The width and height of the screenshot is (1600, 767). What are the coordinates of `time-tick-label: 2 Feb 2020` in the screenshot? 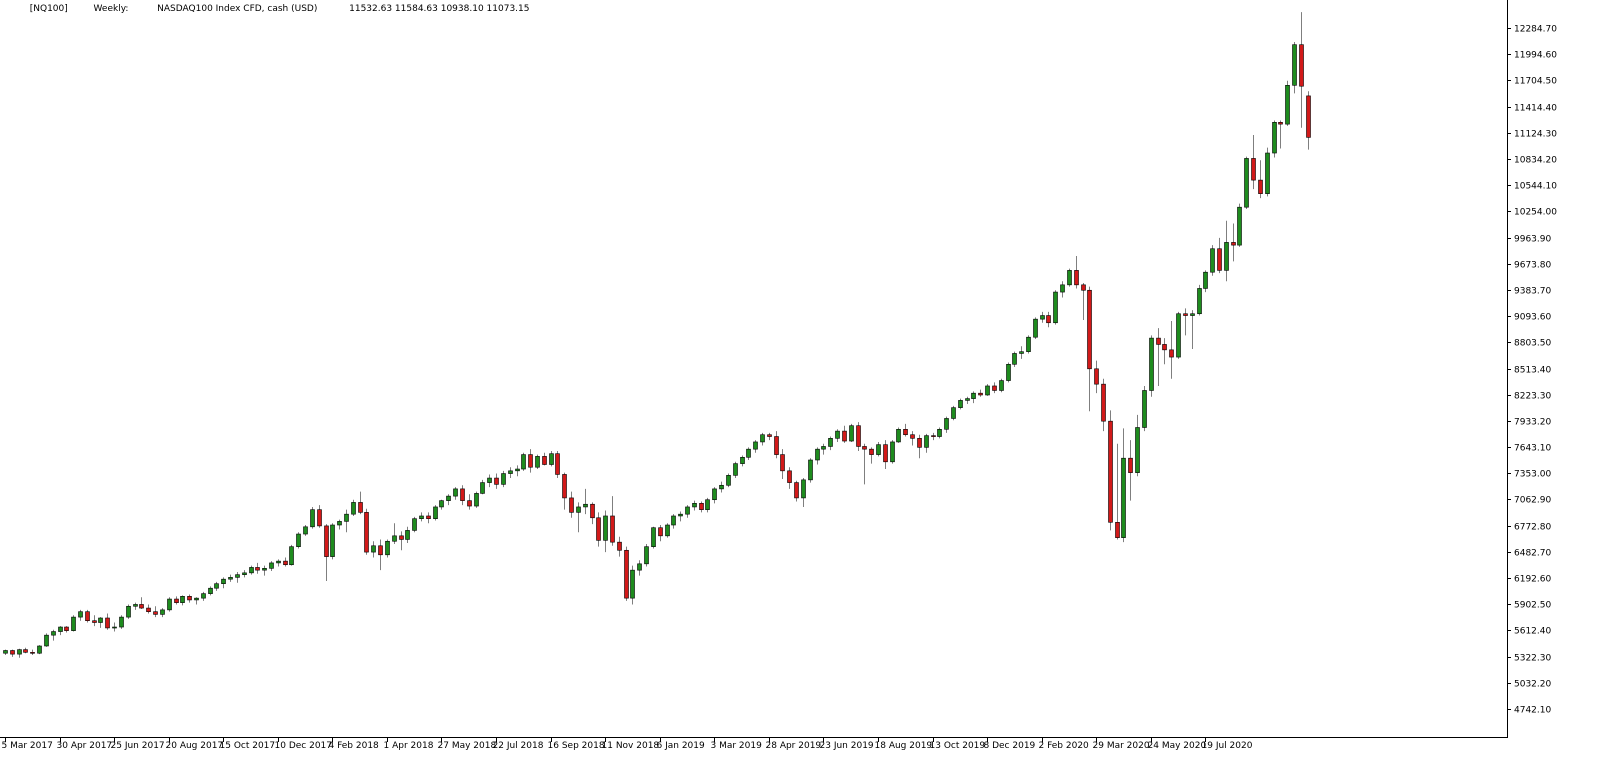 It's located at (1064, 746).